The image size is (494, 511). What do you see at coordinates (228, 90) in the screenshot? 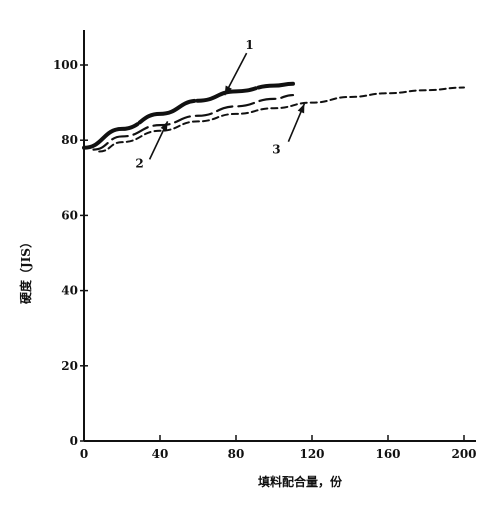
I see `callout-1-arrowhead` at bounding box center [228, 90].